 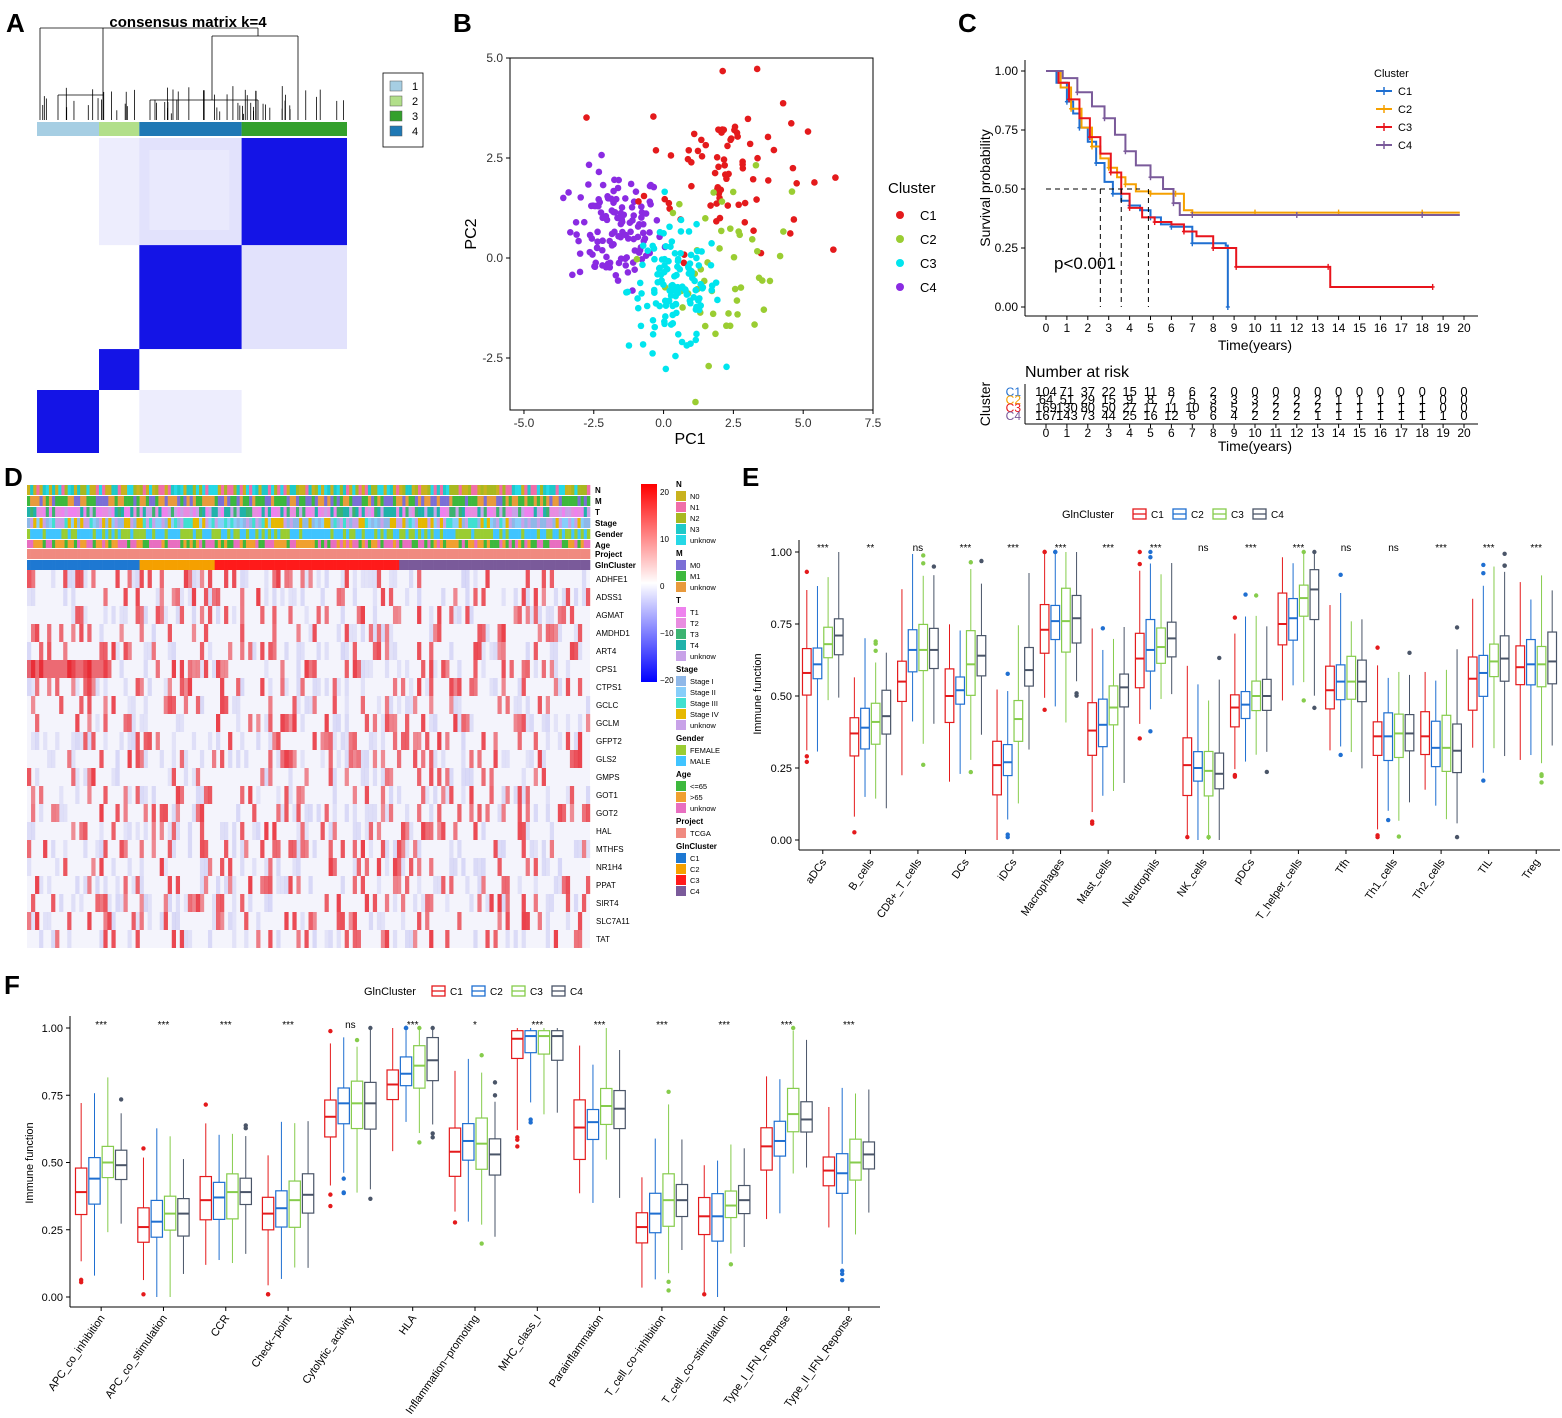 What do you see at coordinates (1422, 391) in the screenshot?
I see `risk-cell: 0` at bounding box center [1422, 391].